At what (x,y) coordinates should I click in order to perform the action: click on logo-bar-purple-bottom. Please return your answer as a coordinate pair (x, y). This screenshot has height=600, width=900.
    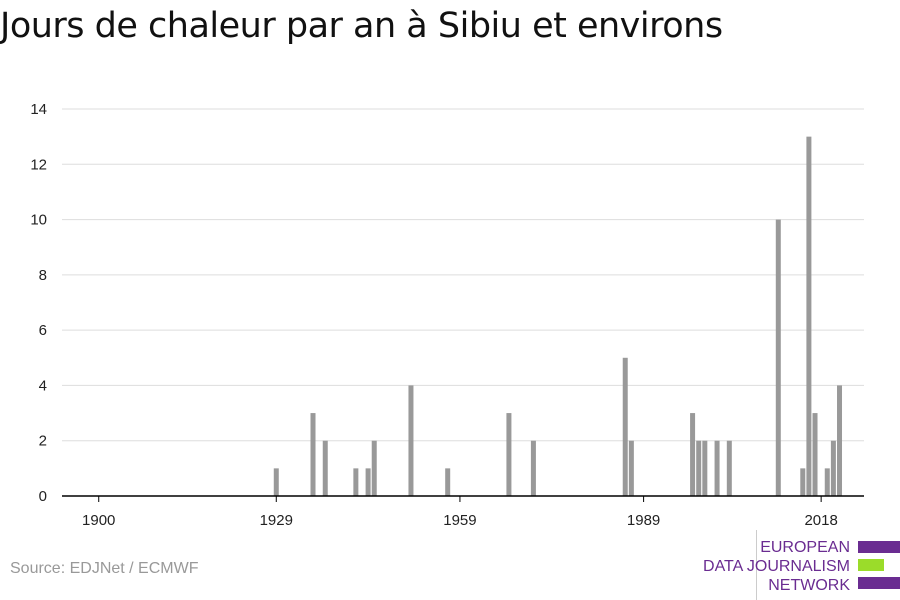
    Looking at the image, I should click on (879, 583).